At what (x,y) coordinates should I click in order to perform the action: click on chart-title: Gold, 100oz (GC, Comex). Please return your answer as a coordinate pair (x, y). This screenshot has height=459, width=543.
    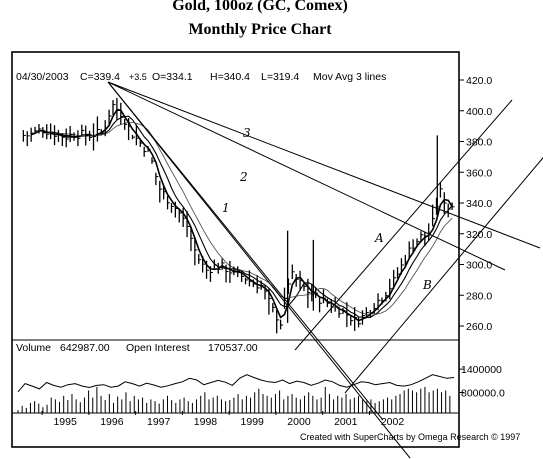
    Looking at the image, I should click on (260, 7).